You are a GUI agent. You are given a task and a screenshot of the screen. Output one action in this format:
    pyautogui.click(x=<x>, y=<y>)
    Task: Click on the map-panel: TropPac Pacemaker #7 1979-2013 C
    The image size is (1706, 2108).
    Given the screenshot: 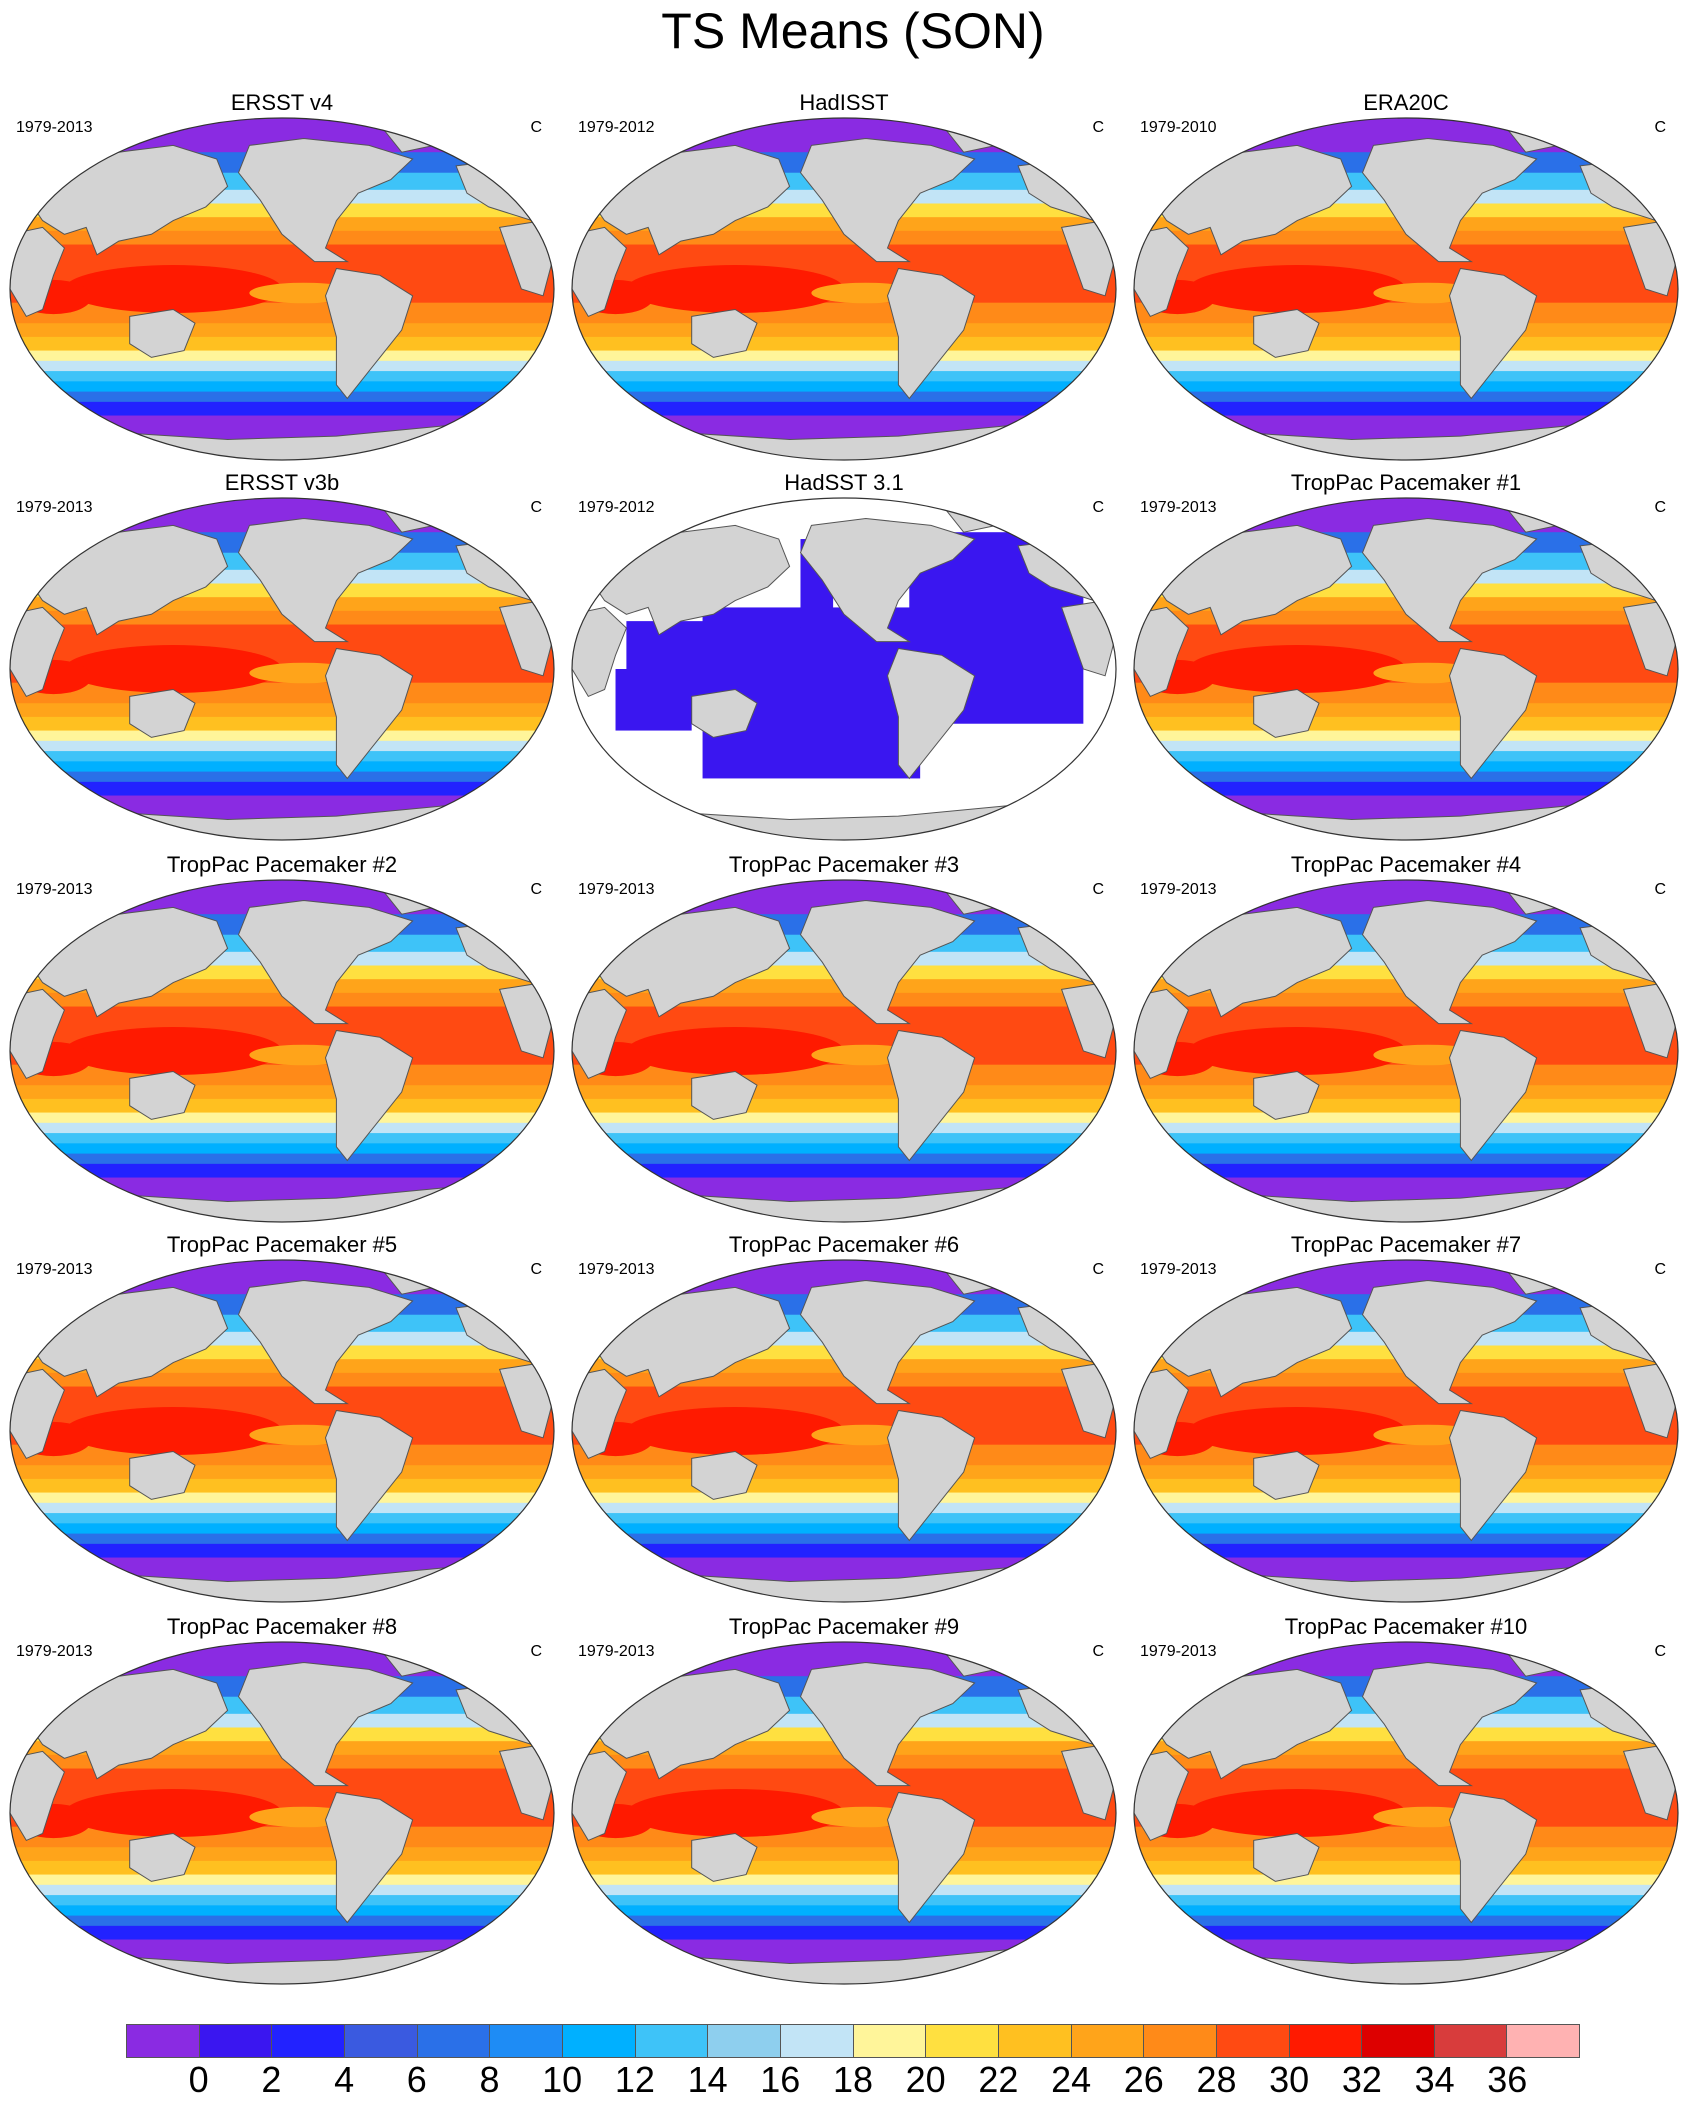 What is the action you would take?
    pyautogui.click(x=1406, y=1421)
    